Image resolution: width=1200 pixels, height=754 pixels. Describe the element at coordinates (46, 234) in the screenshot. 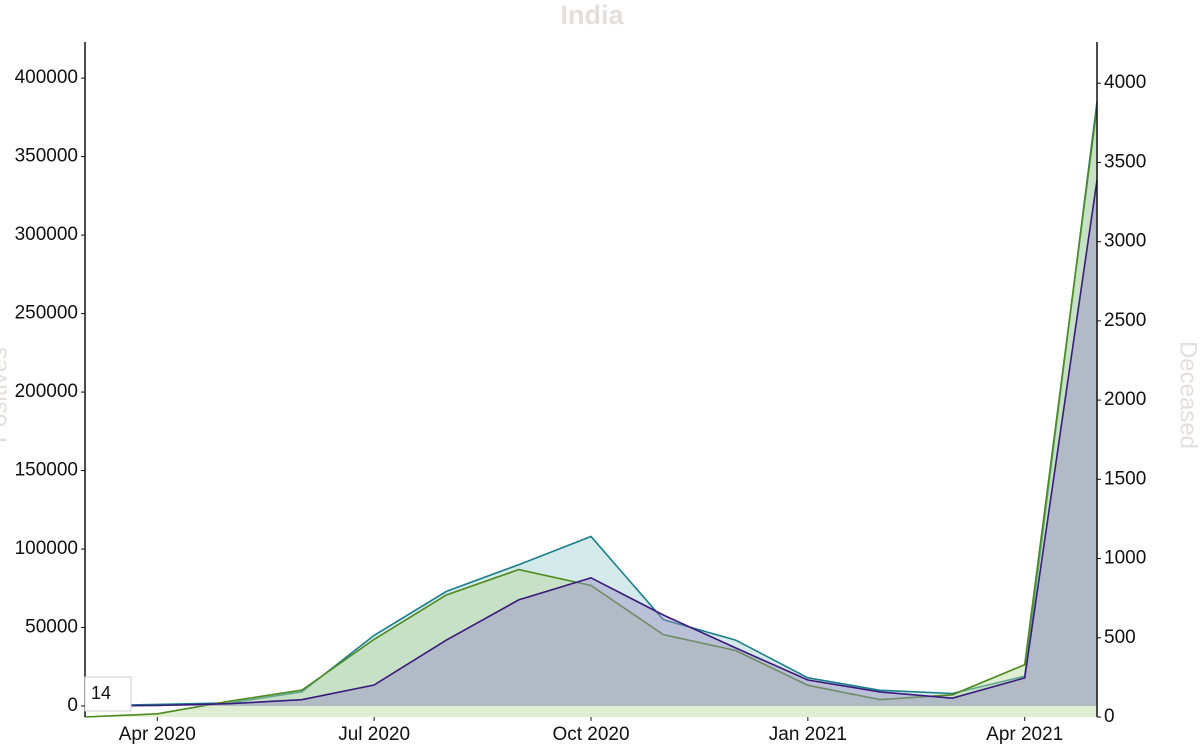

I see `y-tick-label: 300000` at that location.